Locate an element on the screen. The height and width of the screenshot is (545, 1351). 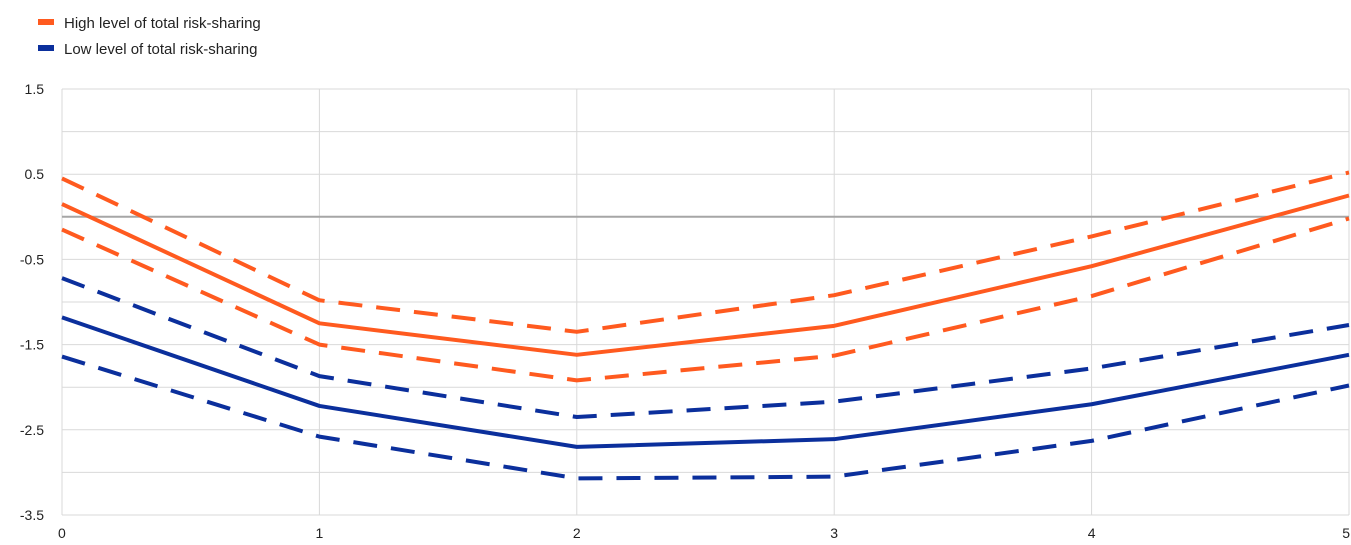
legend-swatch-high is located at coordinates (46, 22).